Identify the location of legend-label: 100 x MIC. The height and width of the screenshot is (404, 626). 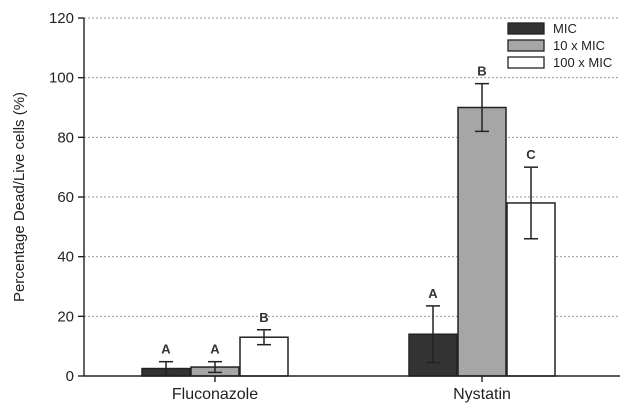
(582, 62).